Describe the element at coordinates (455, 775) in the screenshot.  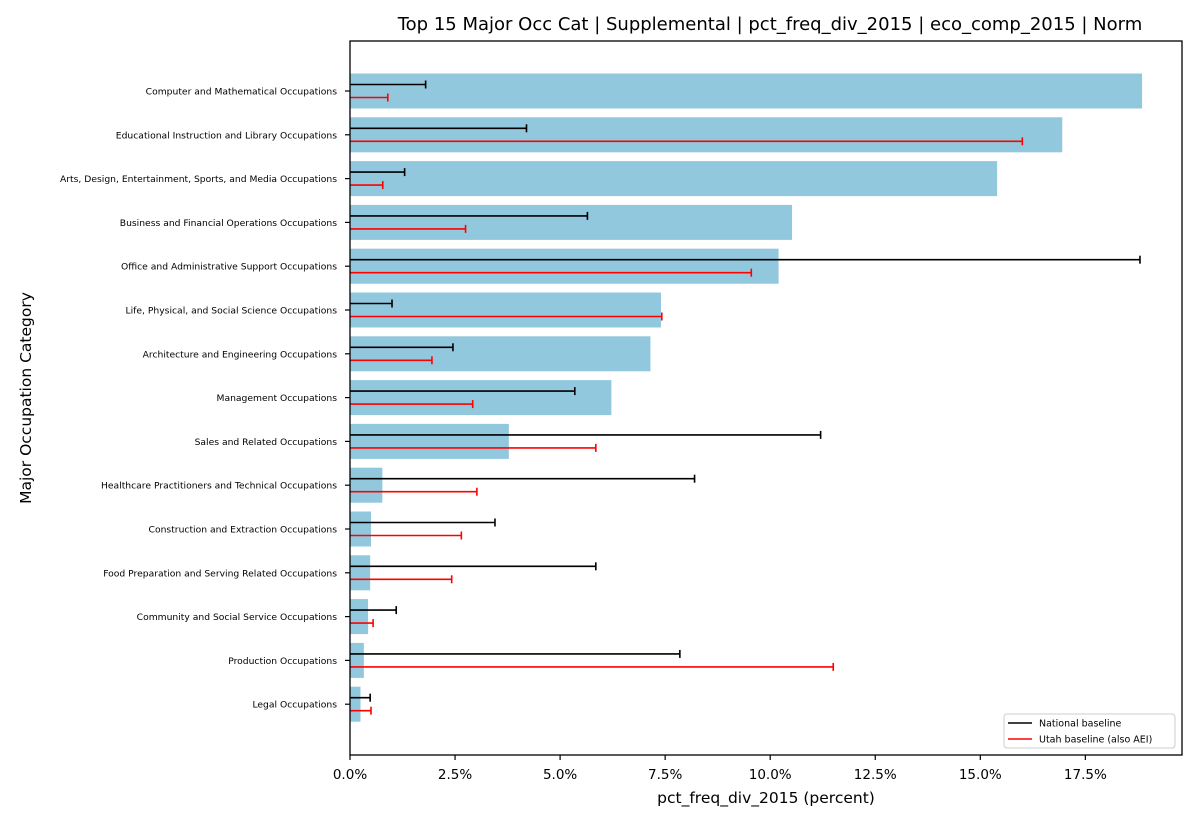
I see `x-tick-label: 2.5%` at that location.